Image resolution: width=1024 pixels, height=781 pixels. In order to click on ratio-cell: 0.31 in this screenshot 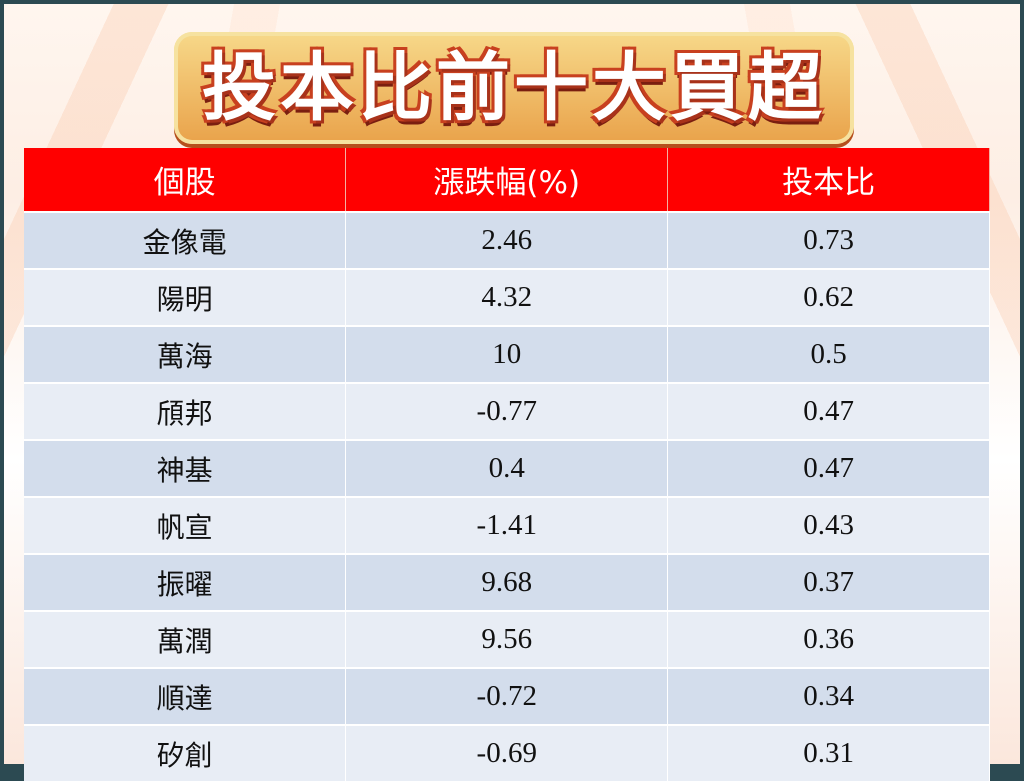, I will do `click(828, 752)`.